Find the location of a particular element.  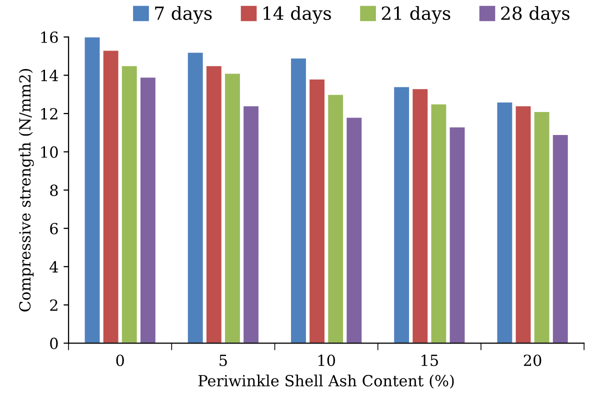

x-axis-title: Periwinkle Shell Ash Content (%) is located at coordinates (326, 381).